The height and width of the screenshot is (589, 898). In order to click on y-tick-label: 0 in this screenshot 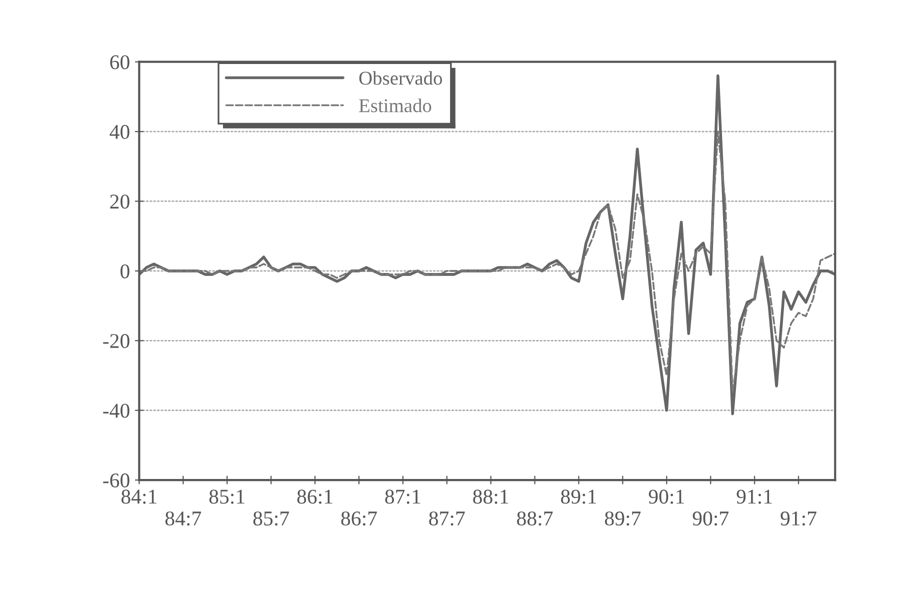, I will do `click(125, 271)`.